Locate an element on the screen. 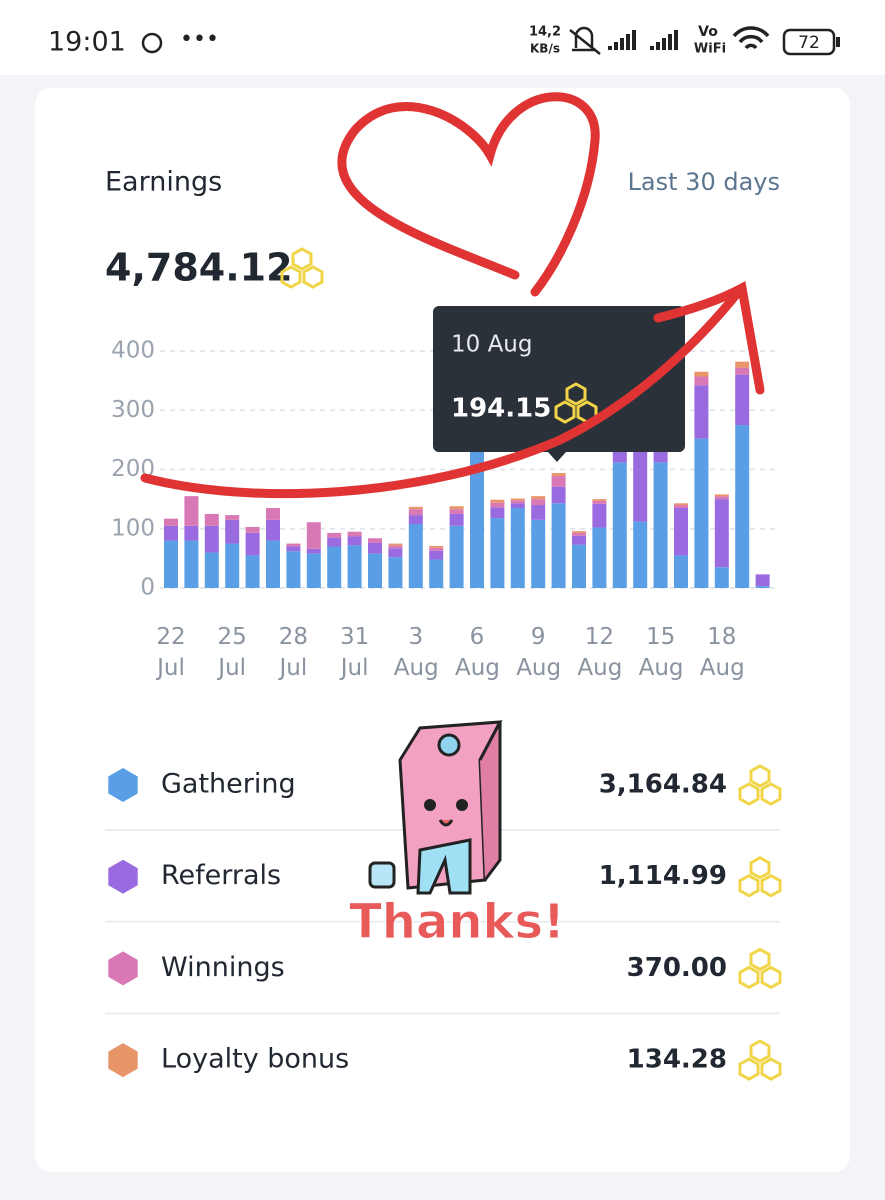  legend-total: 370.00 is located at coordinates (677, 968).